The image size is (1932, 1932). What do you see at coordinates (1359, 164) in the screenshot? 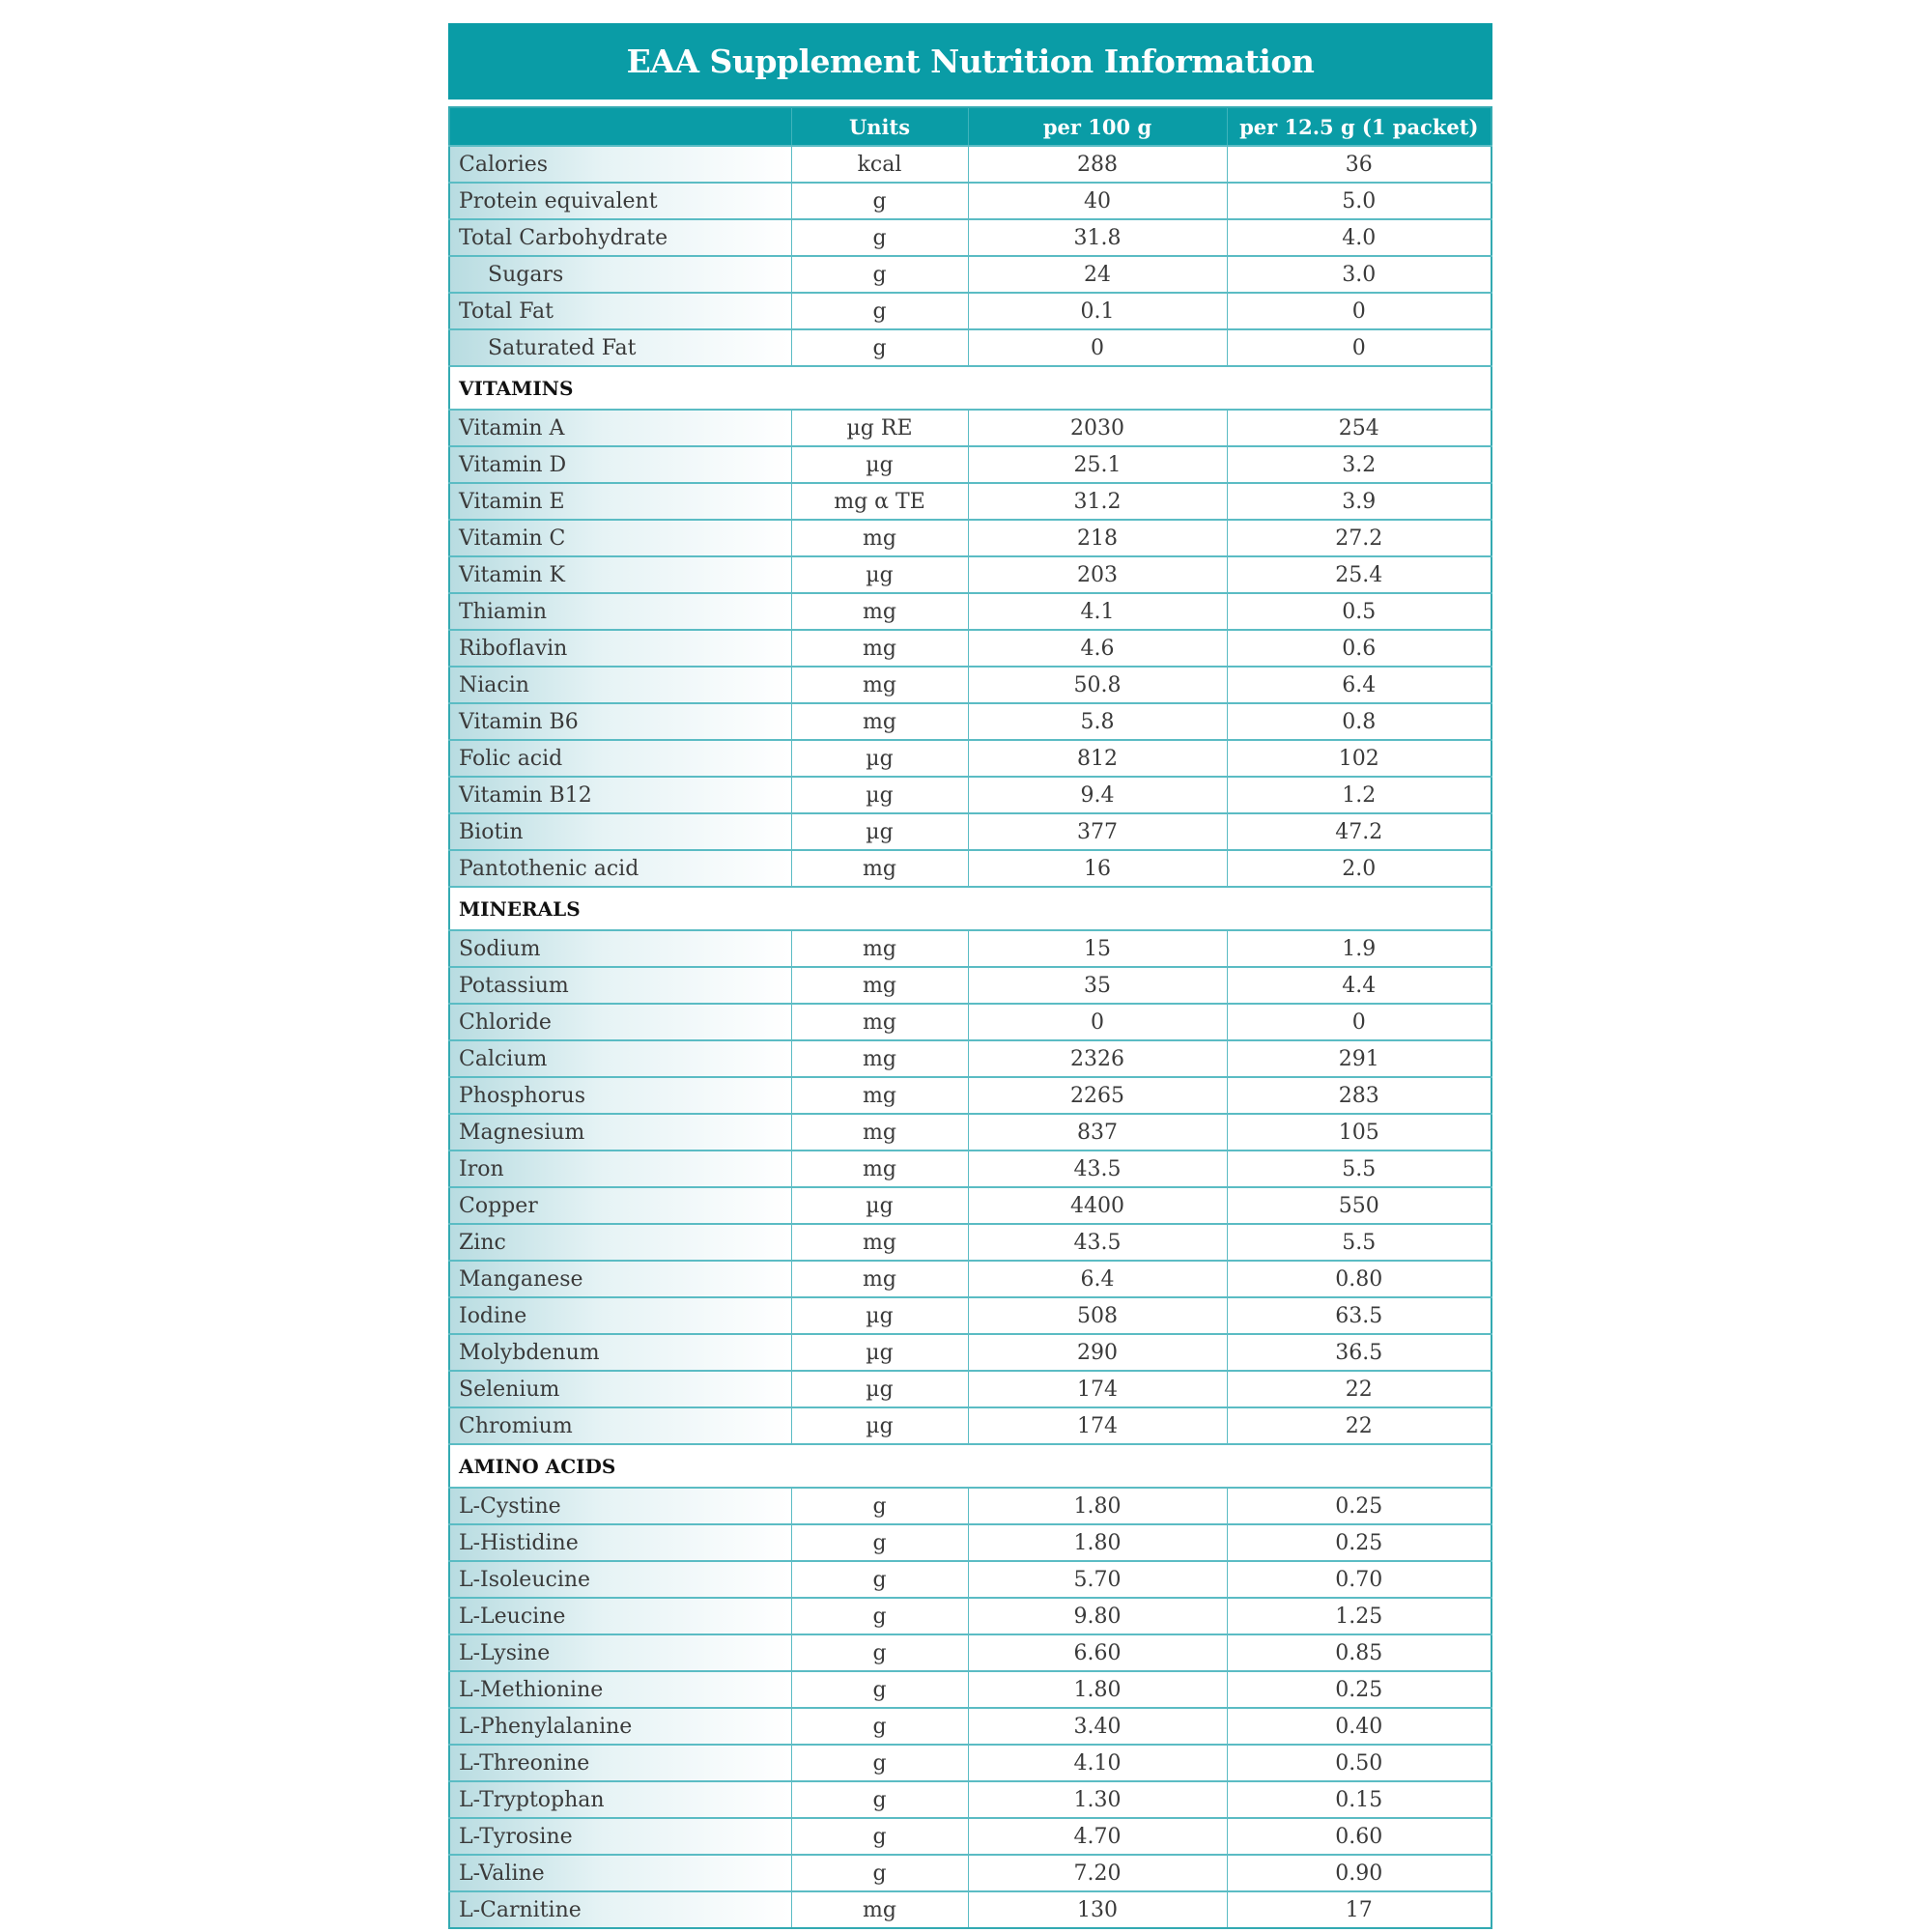
I see `per-packet-cell: 36` at bounding box center [1359, 164].